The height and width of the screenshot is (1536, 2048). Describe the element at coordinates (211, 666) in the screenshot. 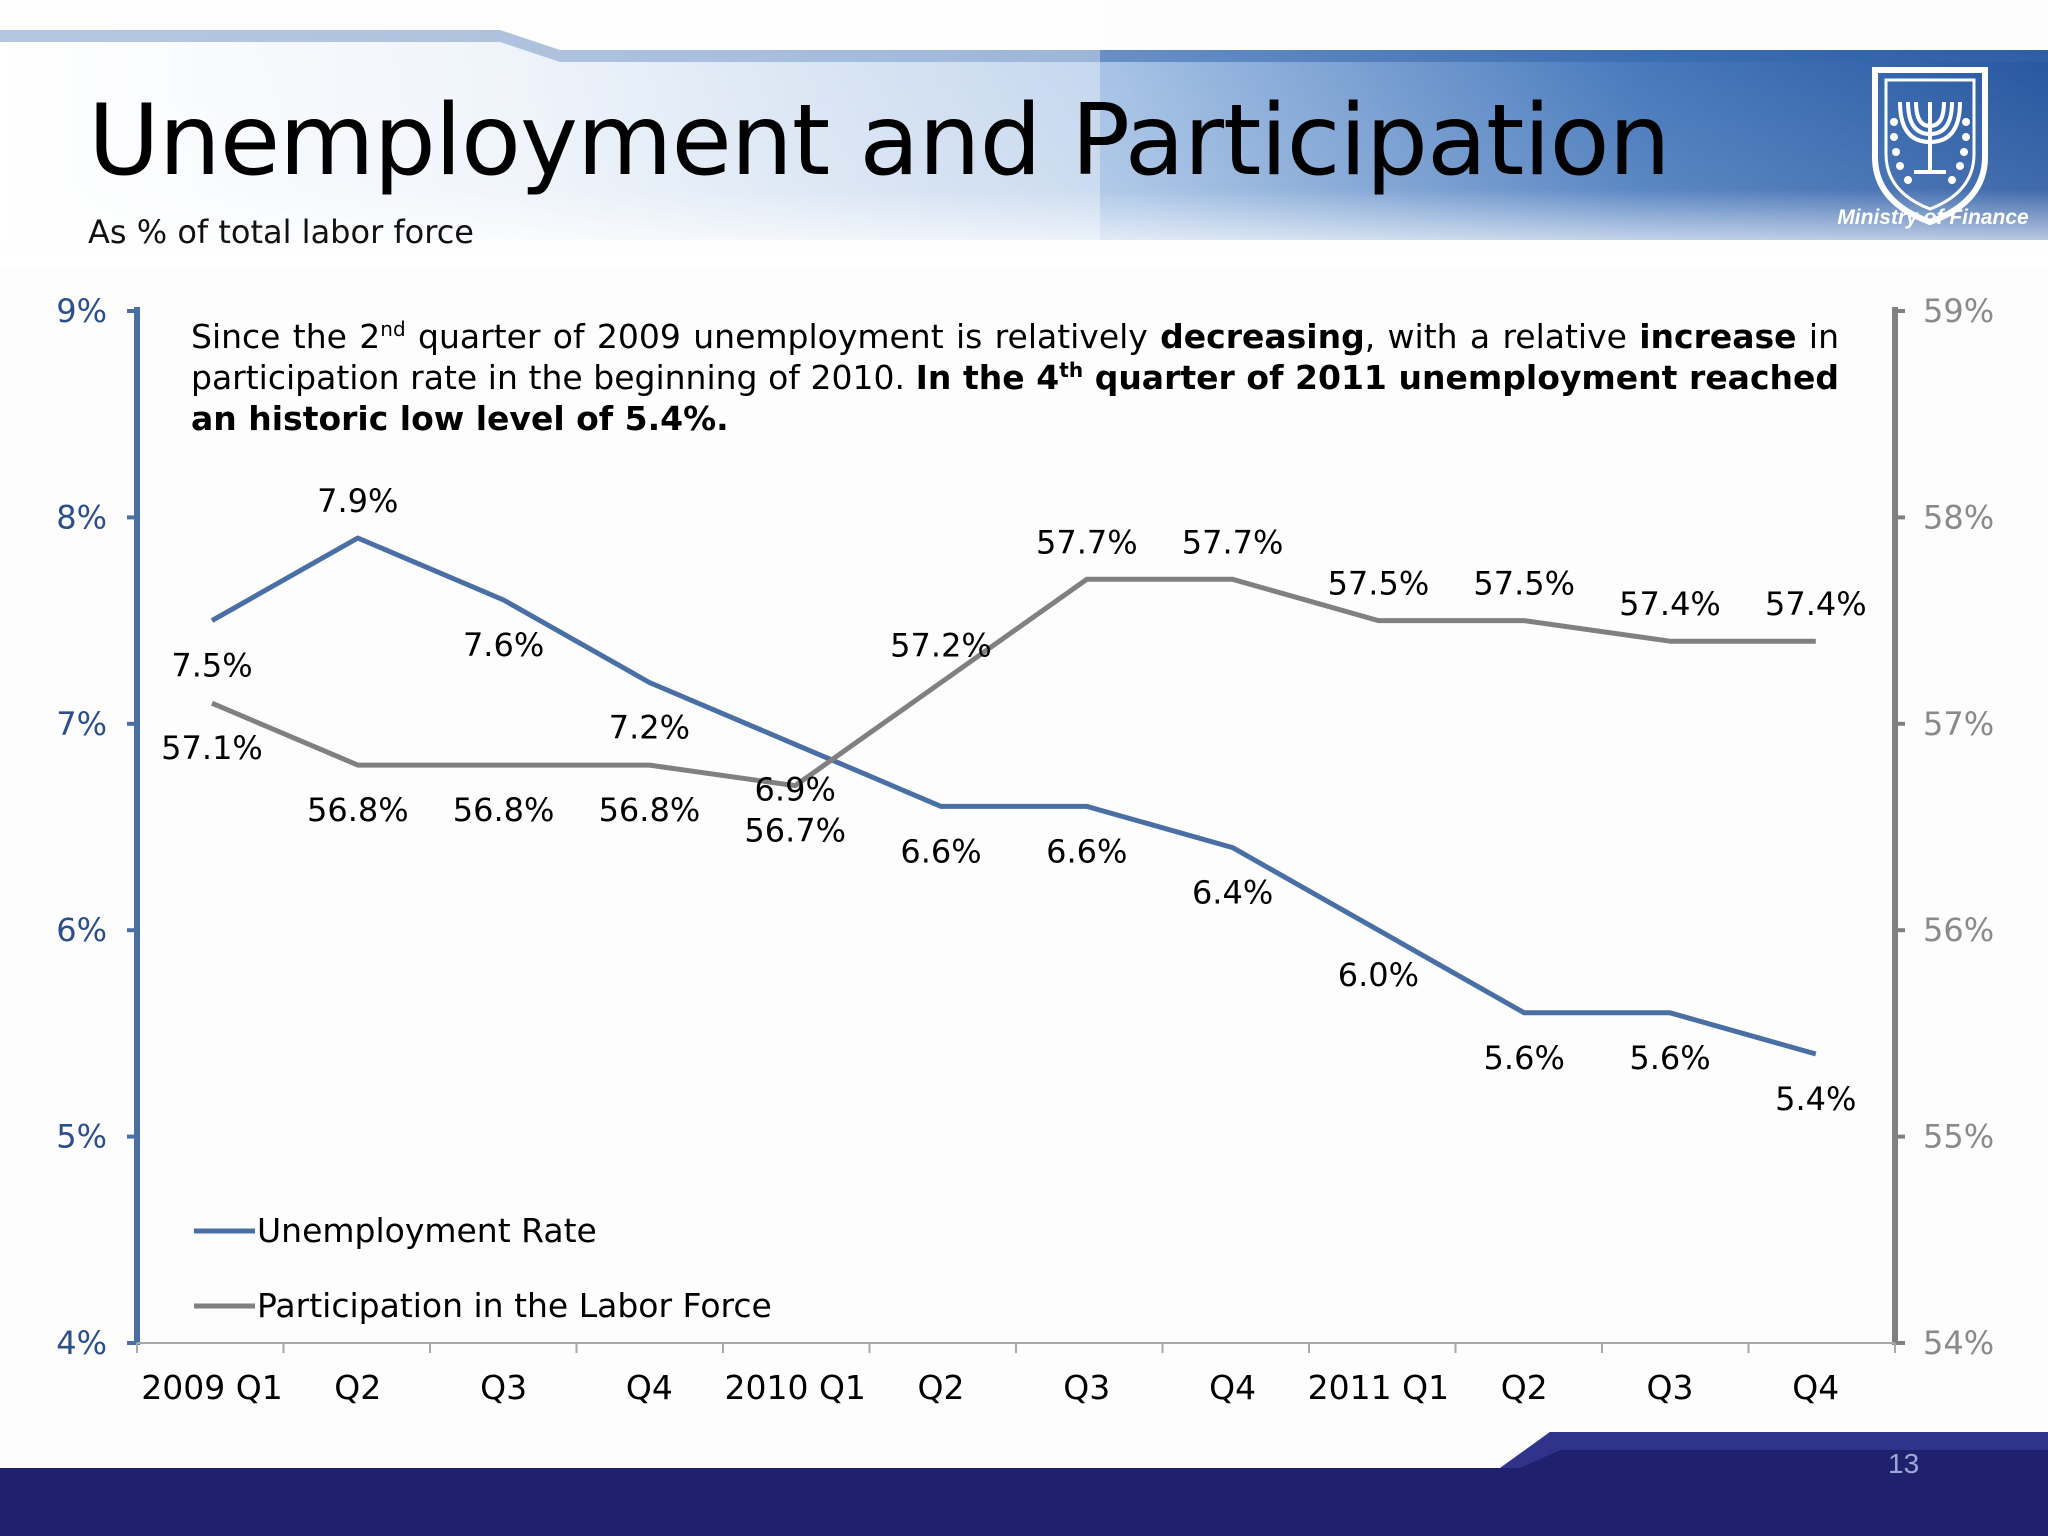

I see `data-label: 7.5%` at that location.